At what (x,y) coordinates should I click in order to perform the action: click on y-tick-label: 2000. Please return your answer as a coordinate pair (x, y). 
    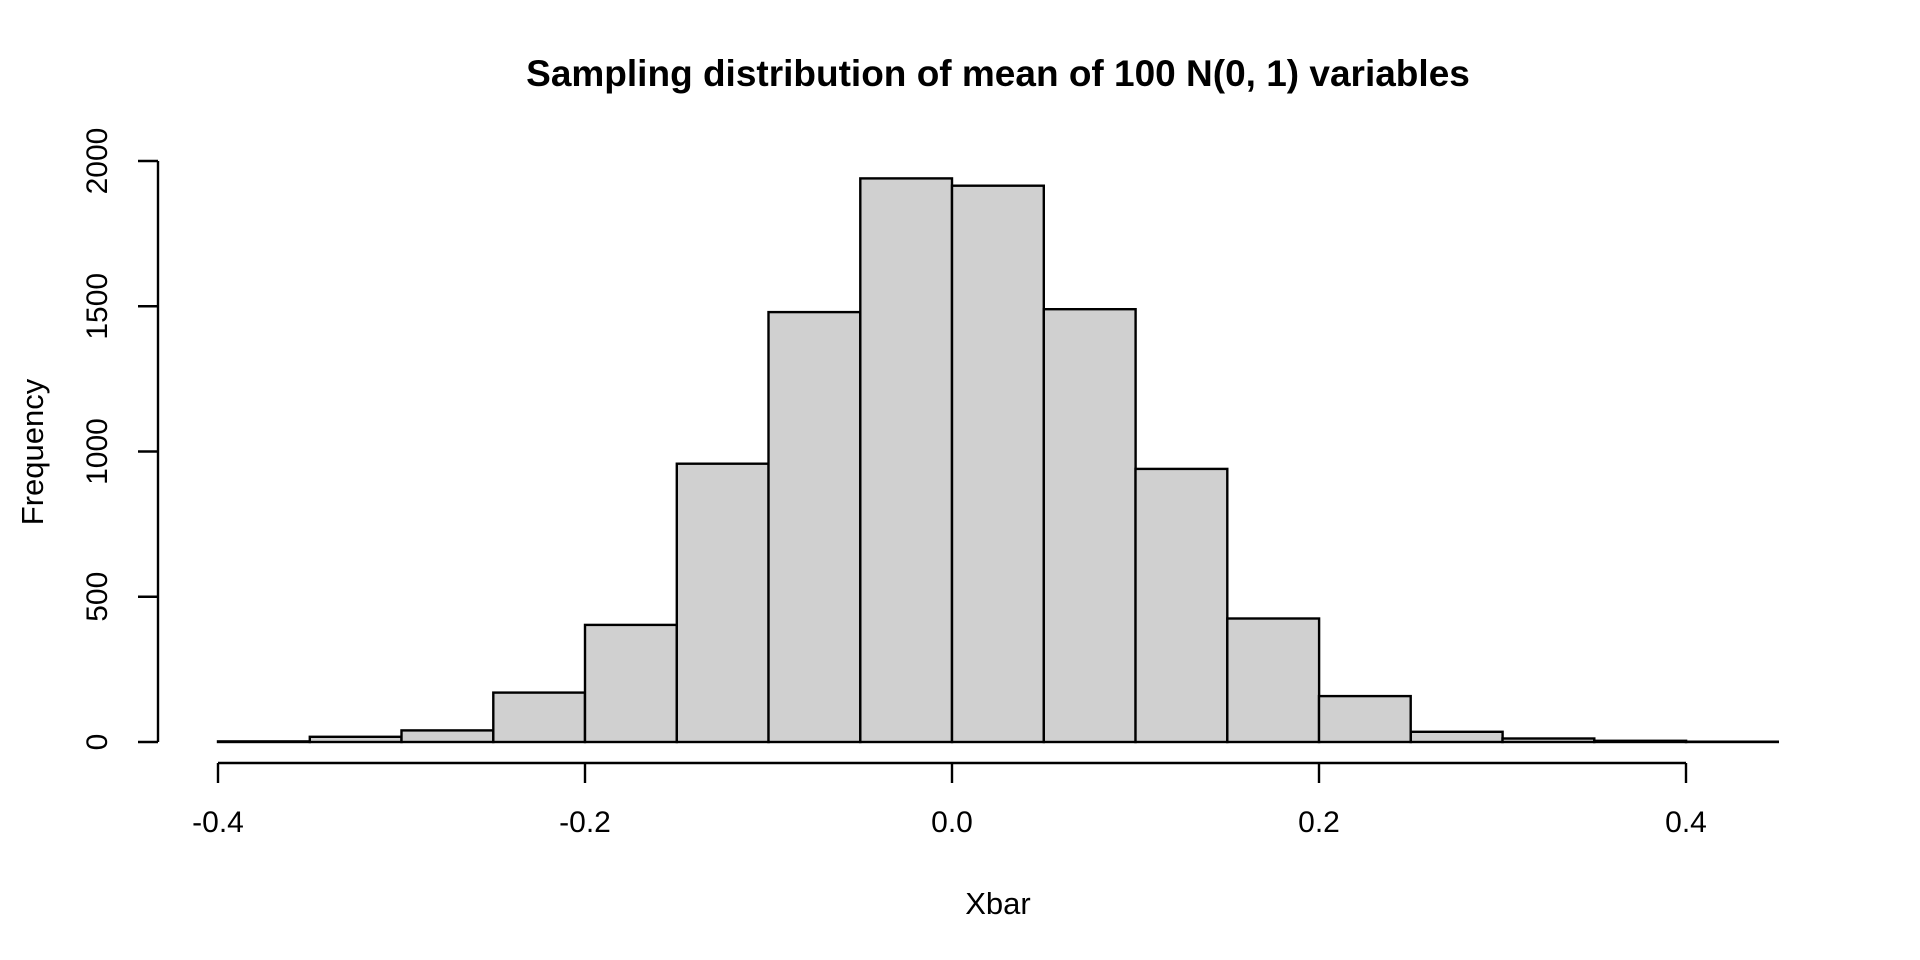
    Looking at the image, I should click on (97, 161).